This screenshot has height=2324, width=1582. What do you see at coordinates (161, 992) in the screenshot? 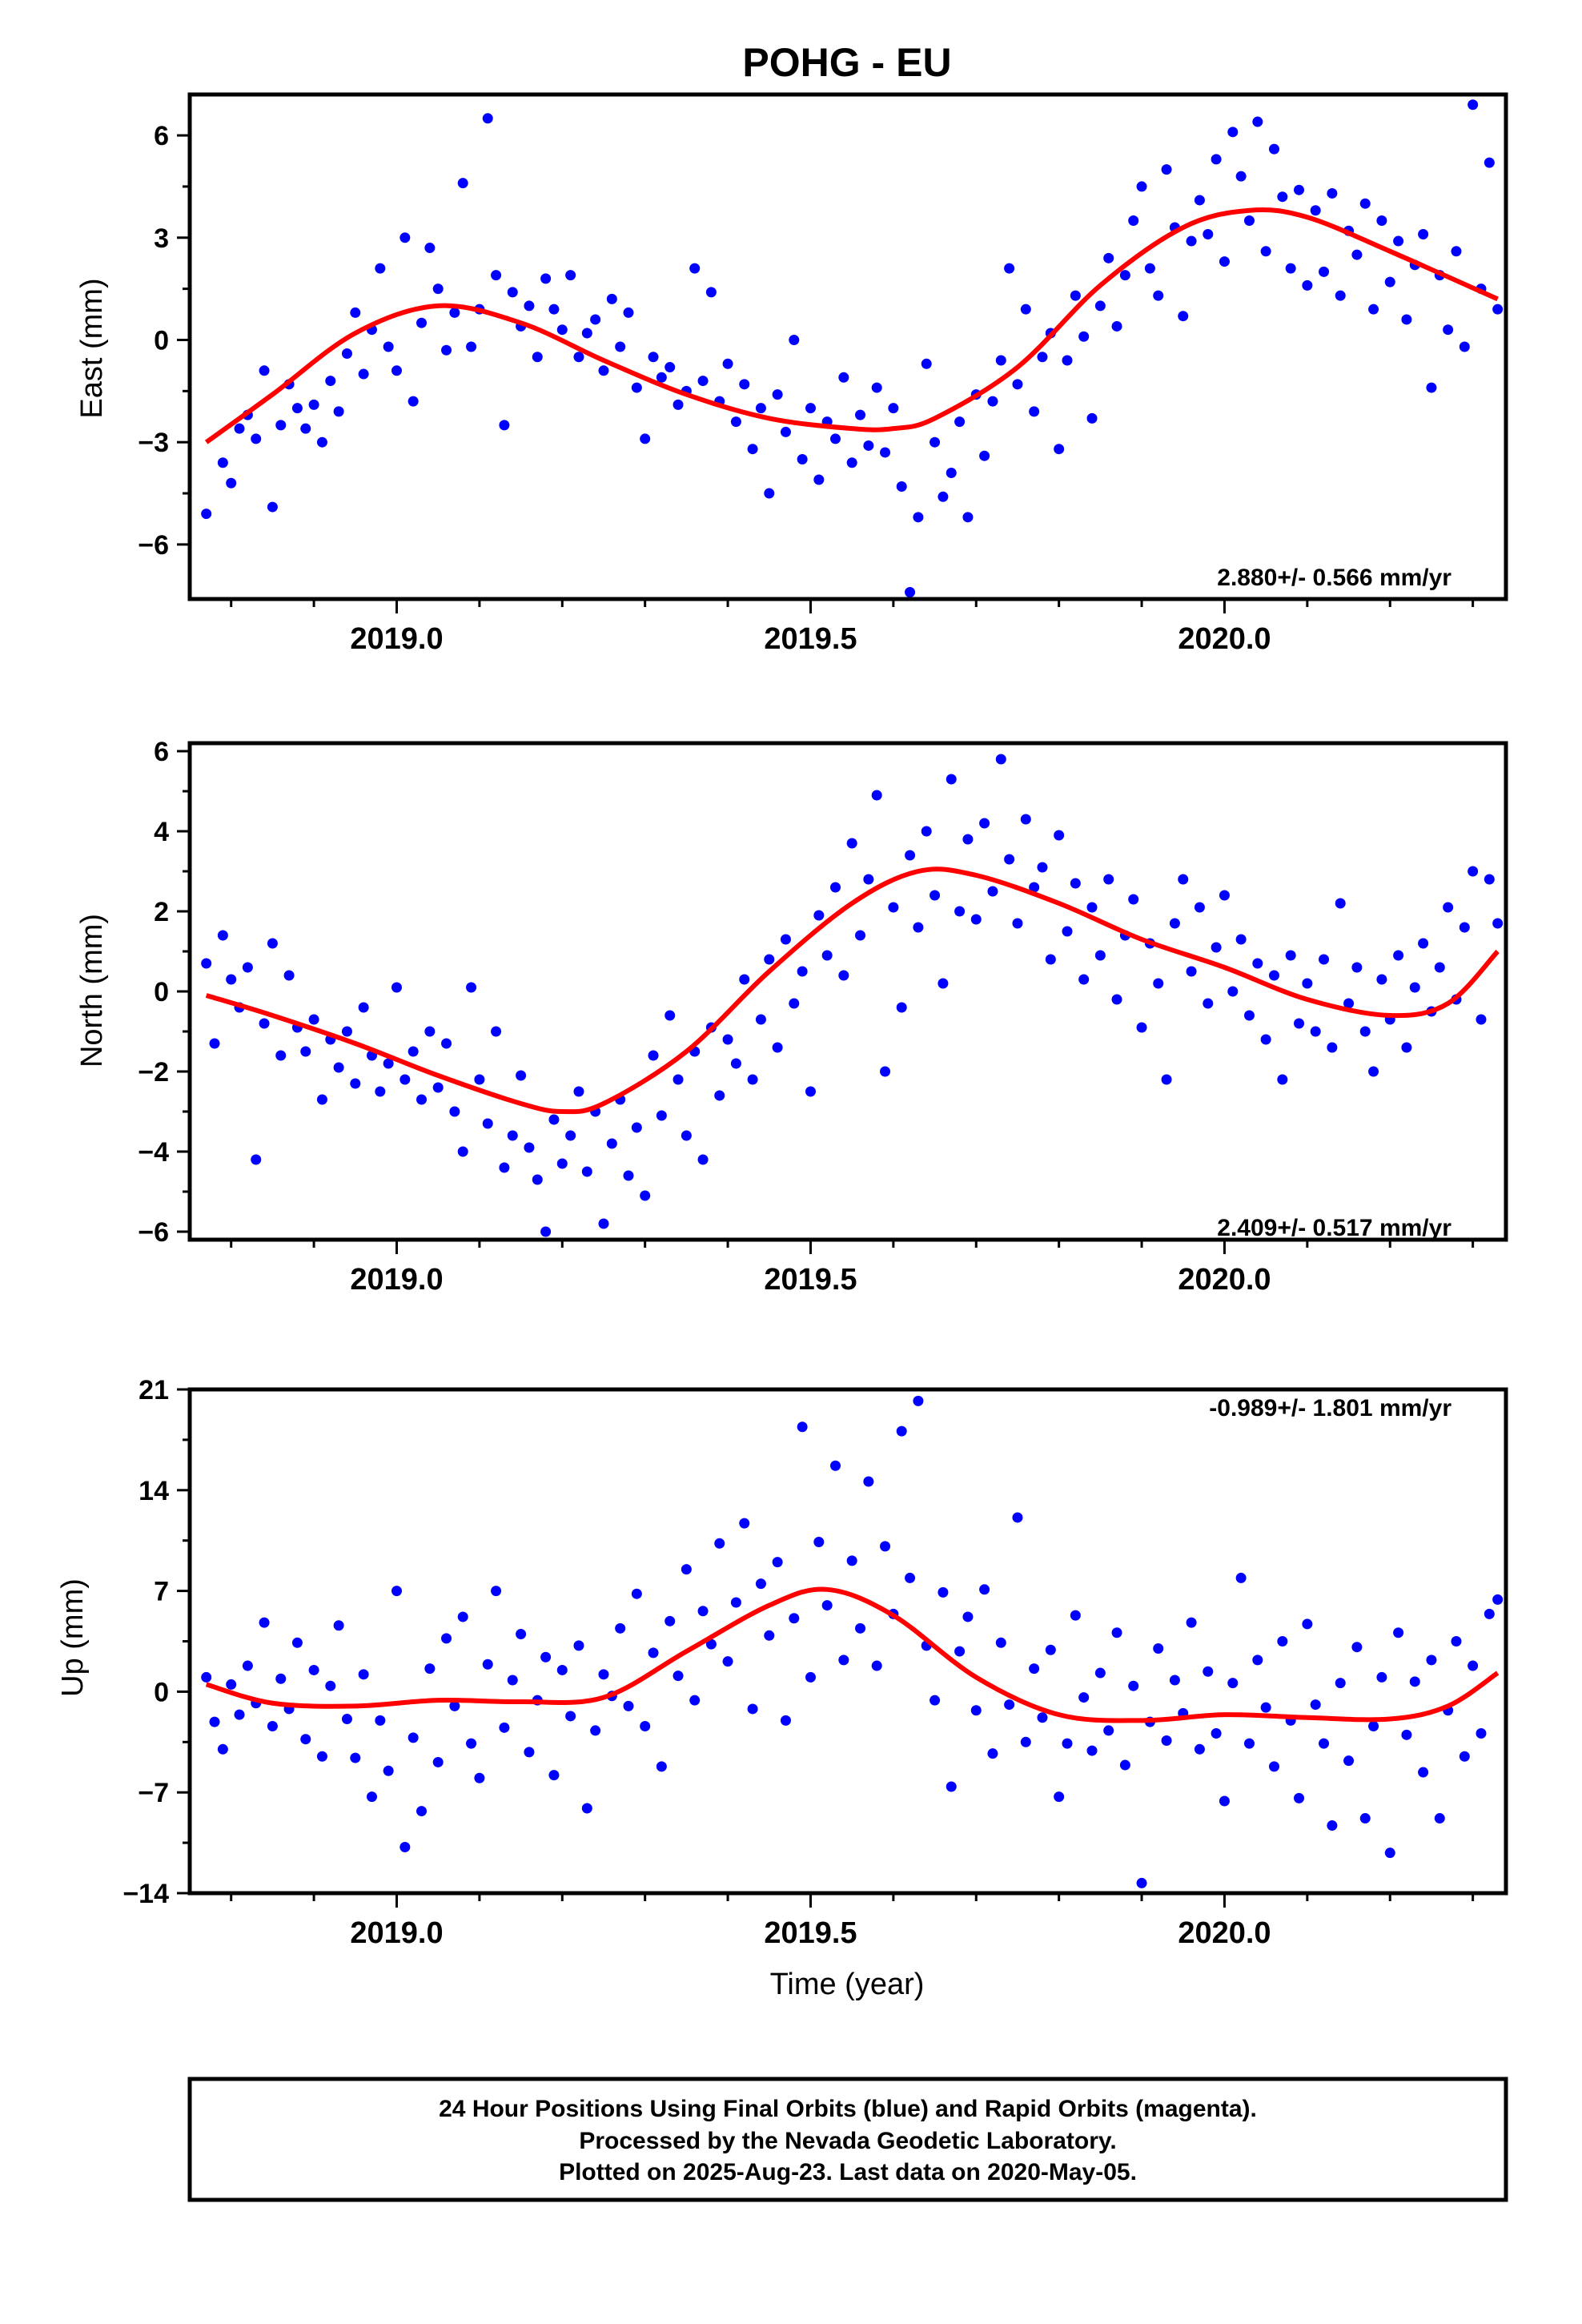
I see `north-y-tick-label: 0` at bounding box center [161, 992].